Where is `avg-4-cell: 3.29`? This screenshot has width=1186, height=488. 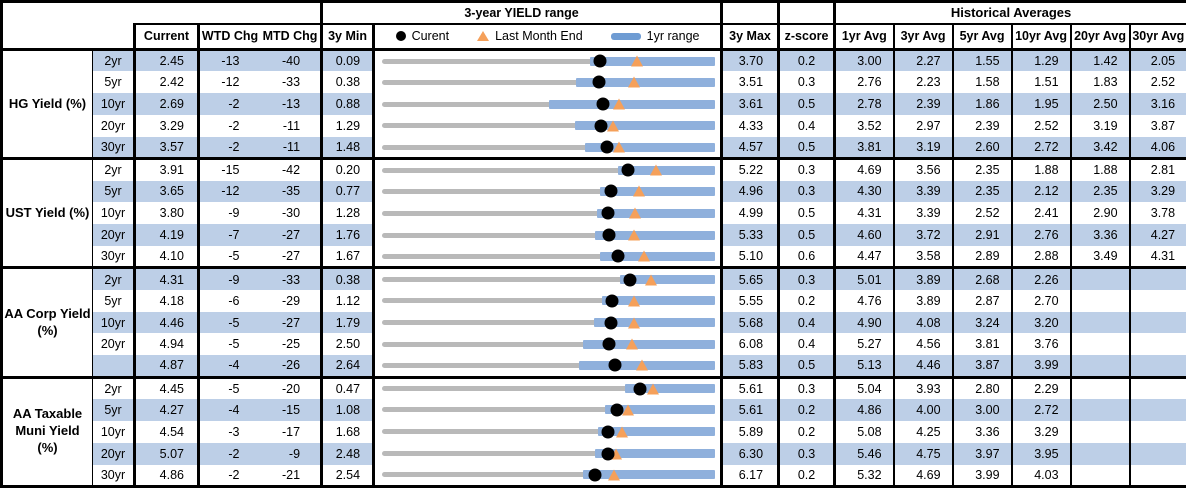
avg-4-cell: 3.29 is located at coordinates (1041, 432).